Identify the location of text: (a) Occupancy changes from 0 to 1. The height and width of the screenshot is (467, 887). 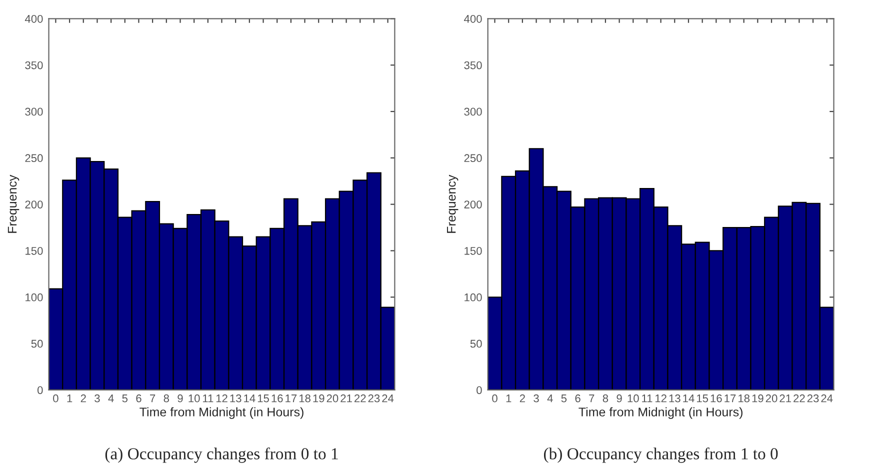
(221, 455).